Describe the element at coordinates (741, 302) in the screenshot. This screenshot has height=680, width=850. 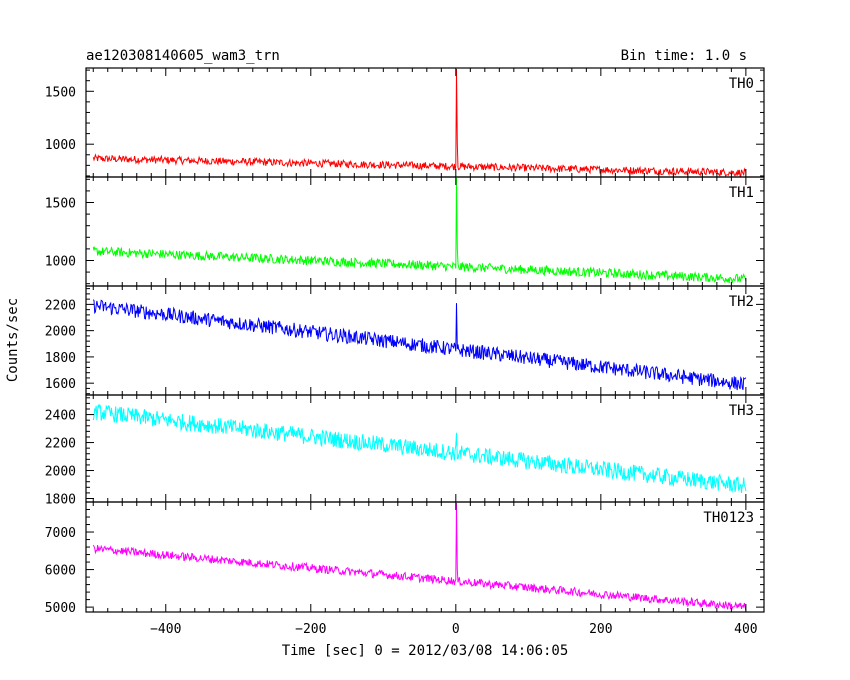
I see `panel-label: TH2` at that location.